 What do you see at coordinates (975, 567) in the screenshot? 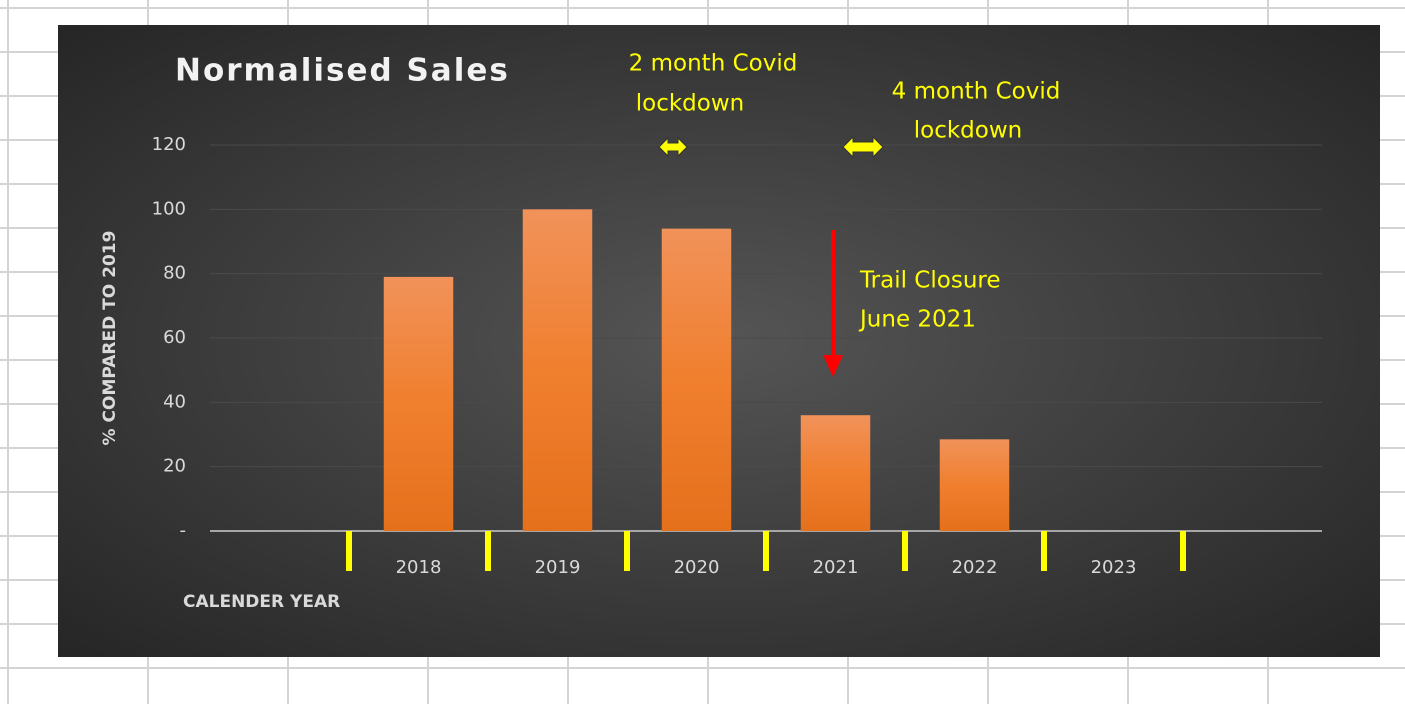
I see `x-tick-label: 2022` at bounding box center [975, 567].